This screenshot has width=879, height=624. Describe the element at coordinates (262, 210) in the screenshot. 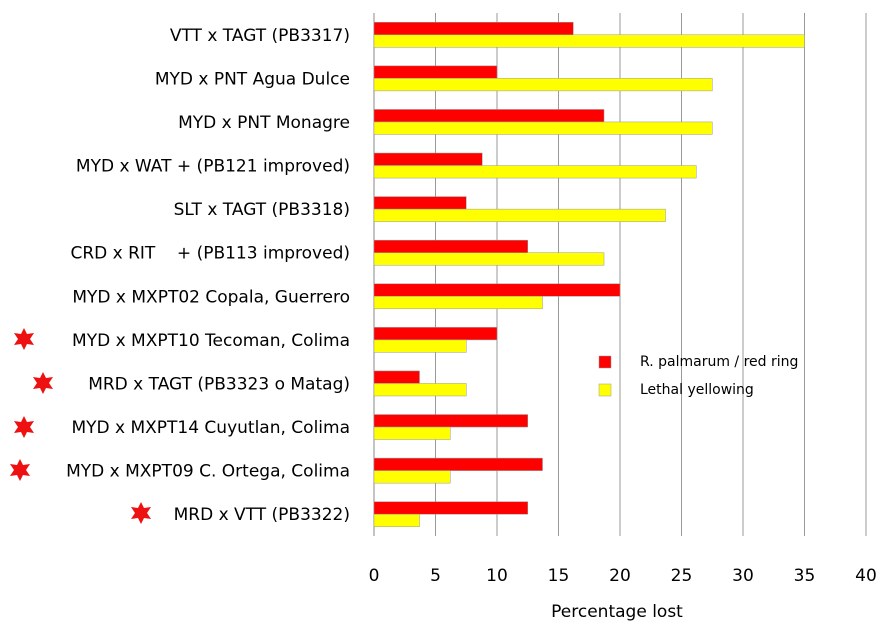

I see `y-tick-label: SLT x TAGT (PB3318)` at that location.